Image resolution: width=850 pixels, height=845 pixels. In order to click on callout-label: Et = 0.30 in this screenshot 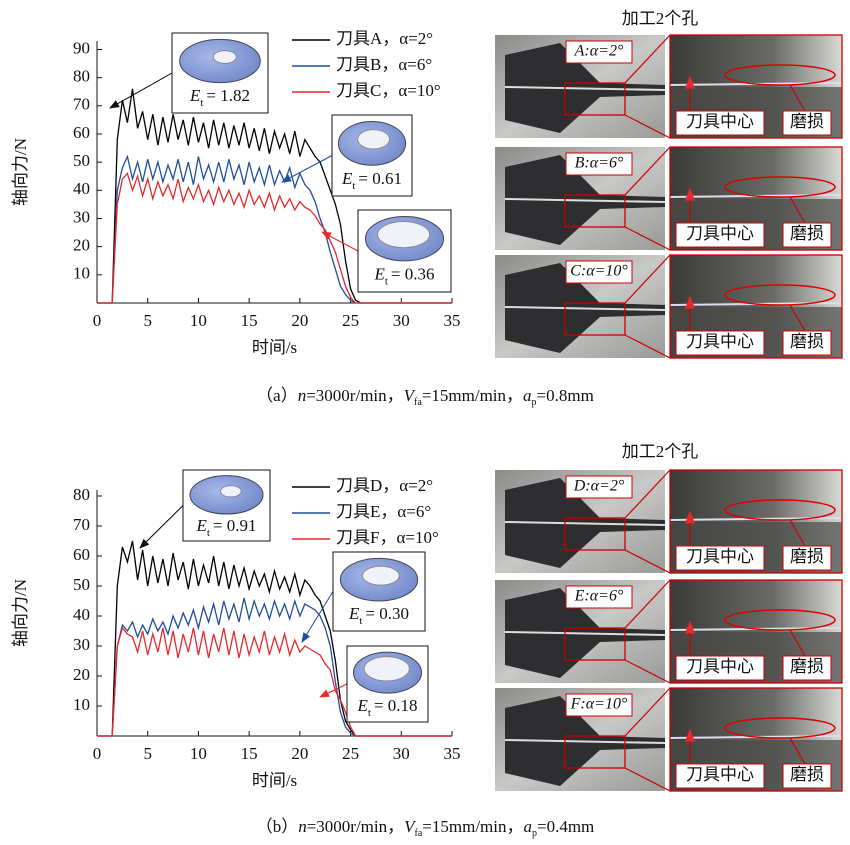, I will do `click(378, 615)`.